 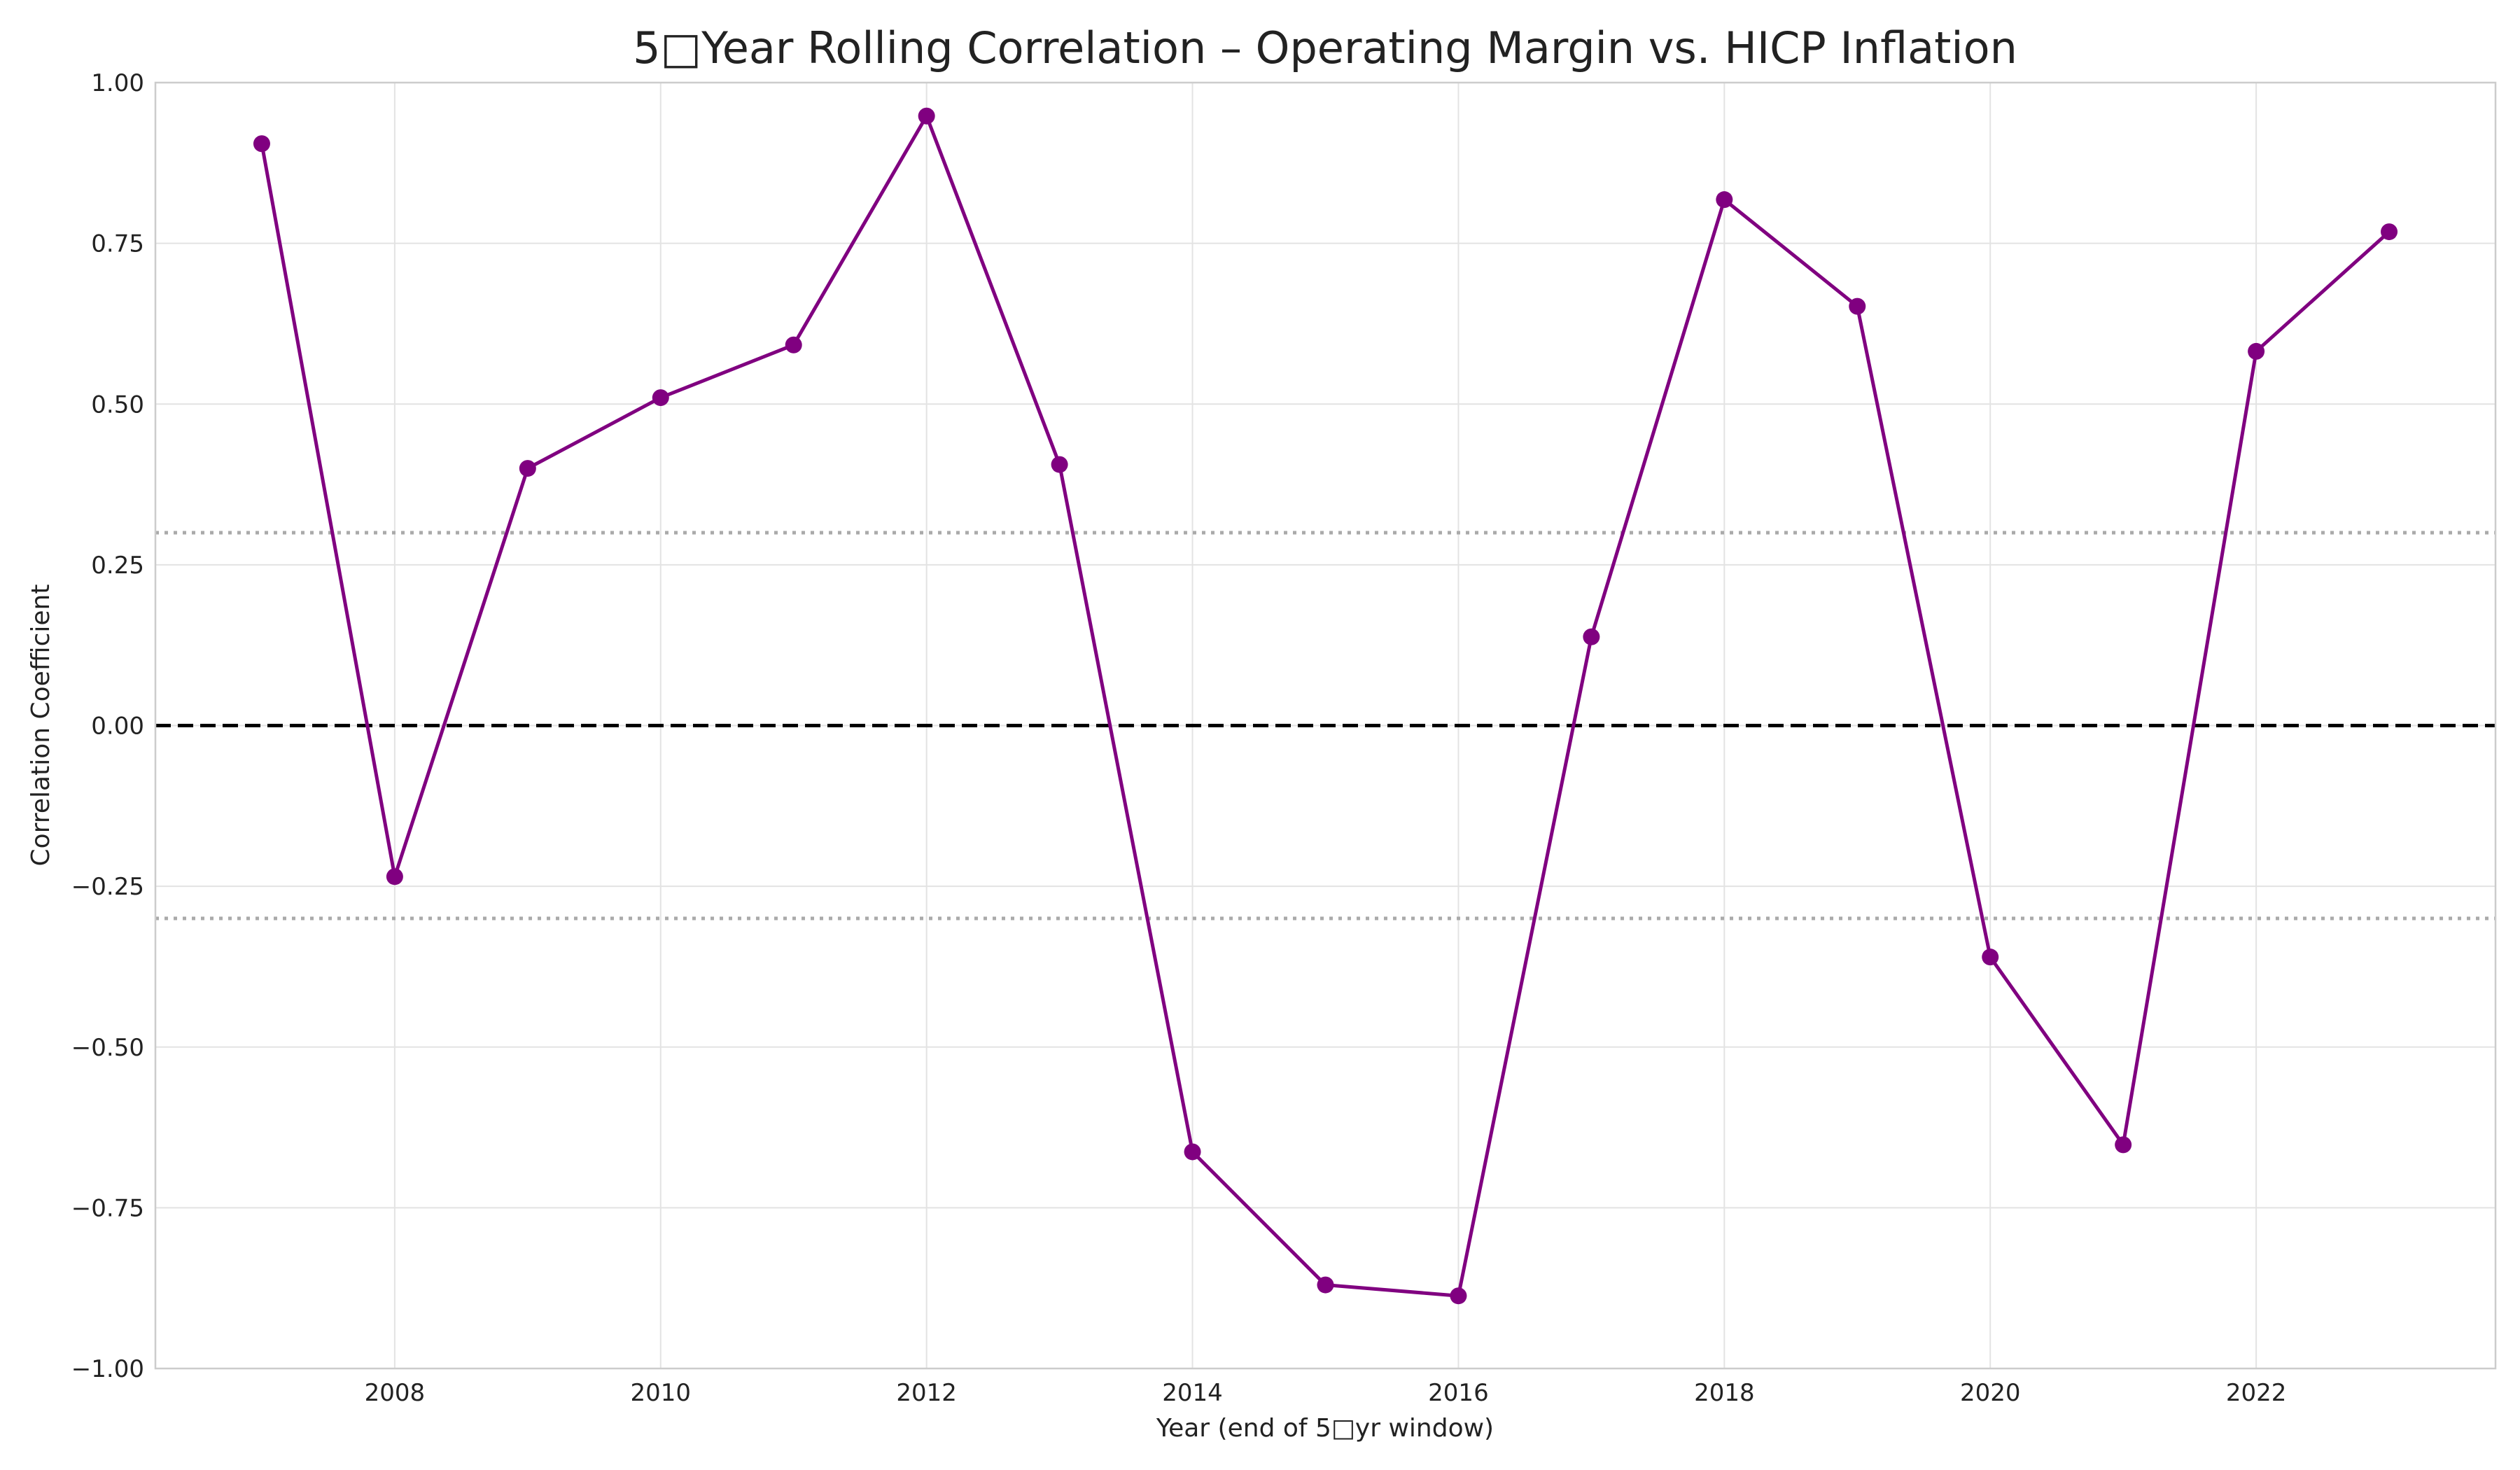 What do you see at coordinates (661, 1393) in the screenshot?
I see `x-tick-label: 2010` at bounding box center [661, 1393].